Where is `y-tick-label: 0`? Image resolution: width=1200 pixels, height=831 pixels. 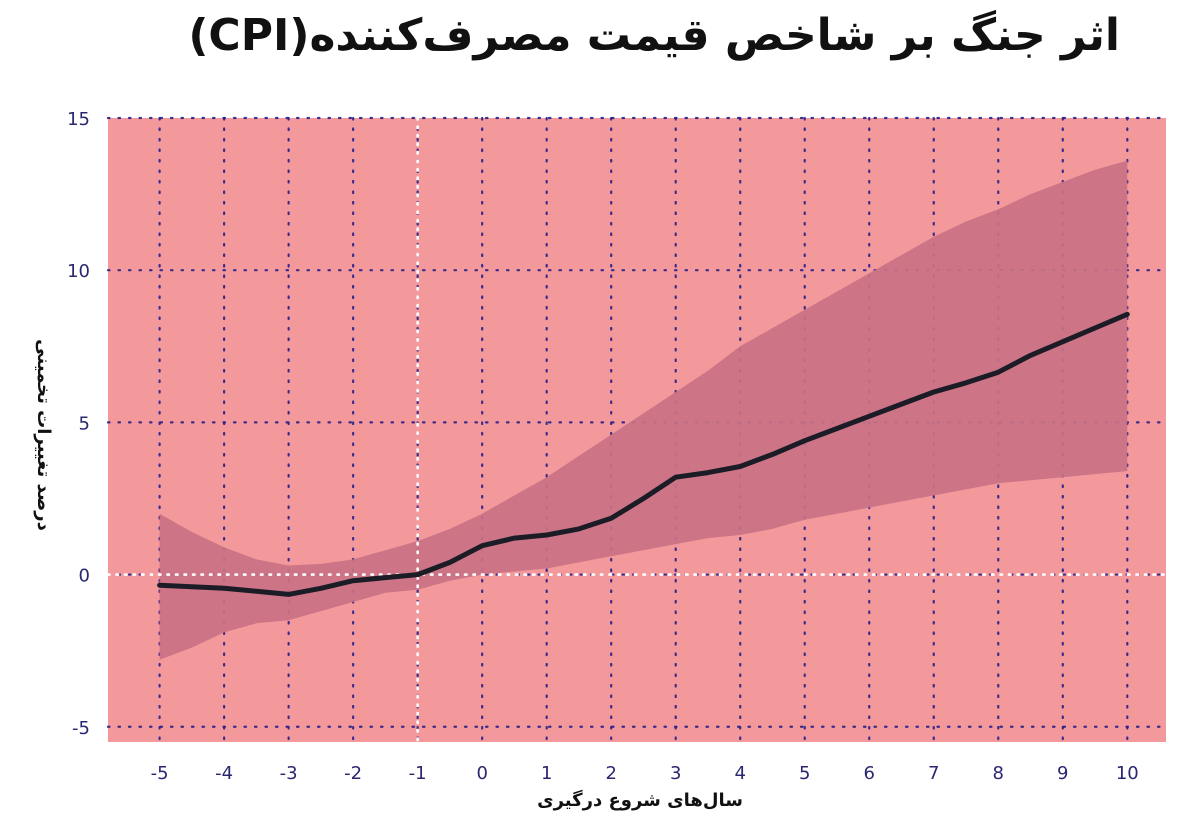 y-tick-label: 0 is located at coordinates (84, 576).